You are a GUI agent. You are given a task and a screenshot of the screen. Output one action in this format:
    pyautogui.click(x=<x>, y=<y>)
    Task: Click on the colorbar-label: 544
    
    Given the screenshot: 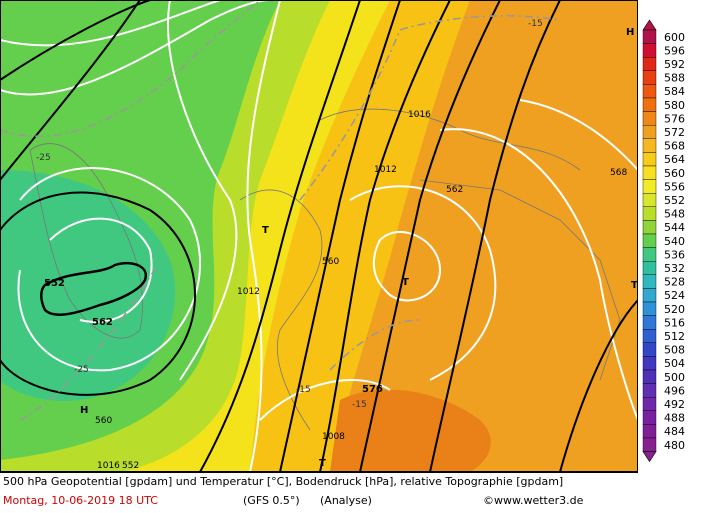 What is the action you would take?
    pyautogui.click(x=674, y=227)
    